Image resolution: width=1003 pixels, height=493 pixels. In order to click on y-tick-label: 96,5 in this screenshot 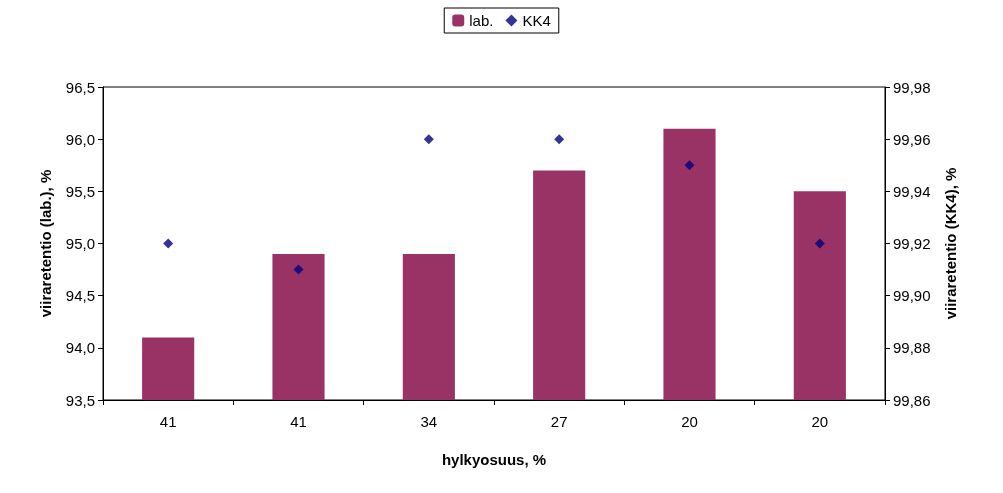, I will do `click(80, 87)`.